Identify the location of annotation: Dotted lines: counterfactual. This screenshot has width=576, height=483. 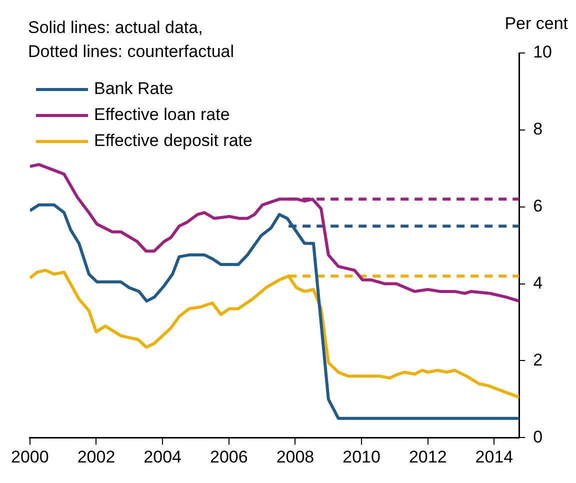
(131, 52).